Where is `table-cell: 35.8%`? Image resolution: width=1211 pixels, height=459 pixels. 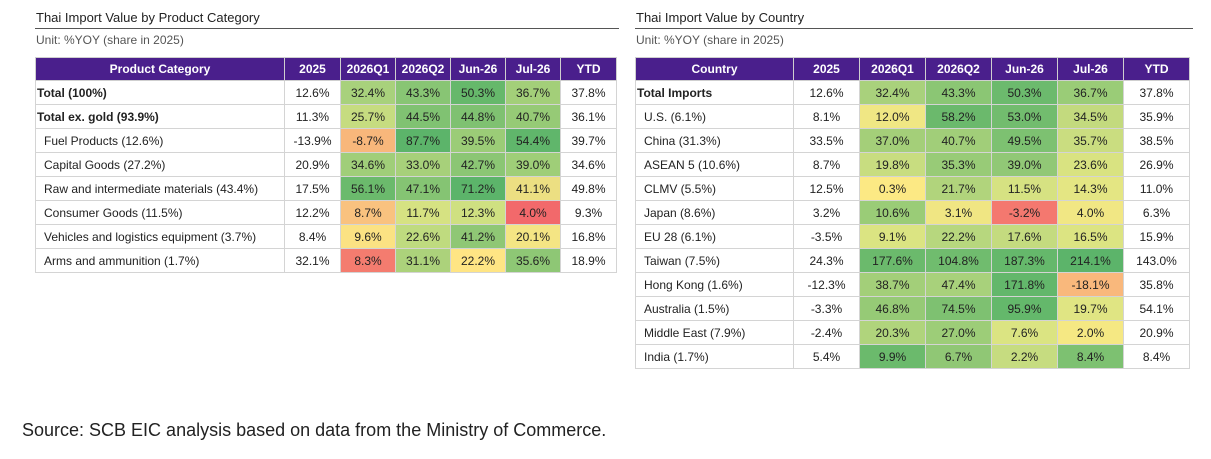
table-cell: 35.8% is located at coordinates (1156, 284).